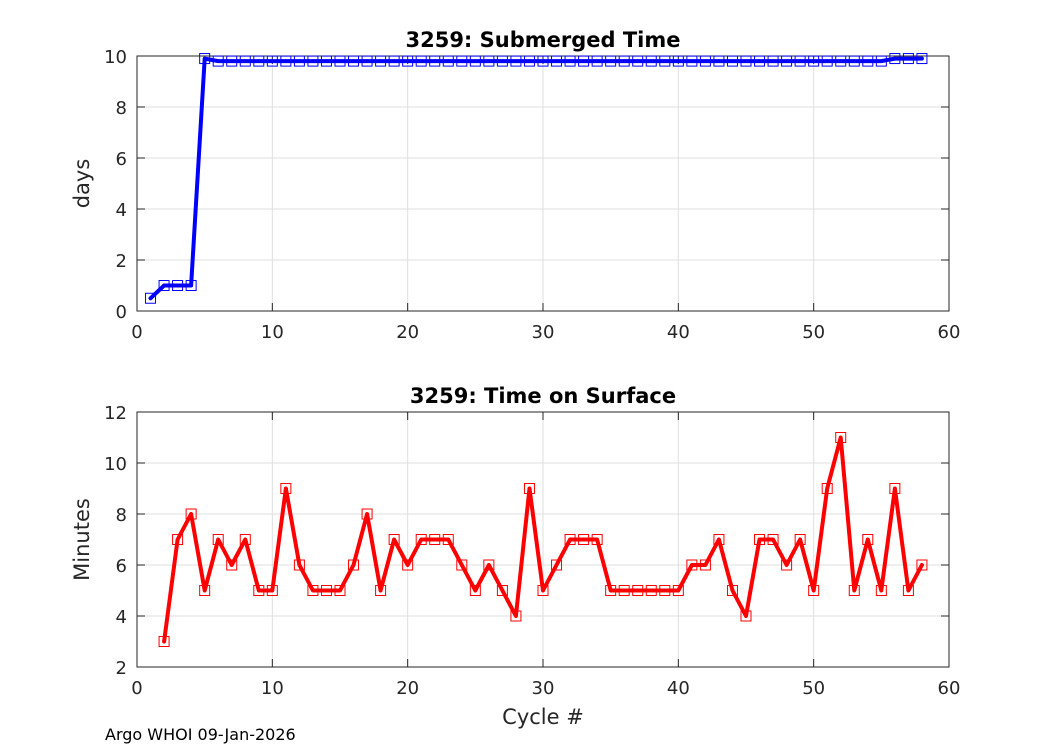 The image size is (1050, 750). What do you see at coordinates (121, 159) in the screenshot?
I see `submerged-y-tick-label: 6` at bounding box center [121, 159].